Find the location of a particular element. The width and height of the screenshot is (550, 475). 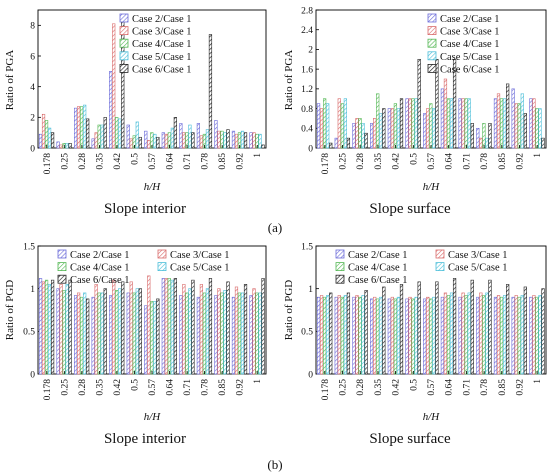

x-tick-label: 0.42 is located at coordinates (397, 161).